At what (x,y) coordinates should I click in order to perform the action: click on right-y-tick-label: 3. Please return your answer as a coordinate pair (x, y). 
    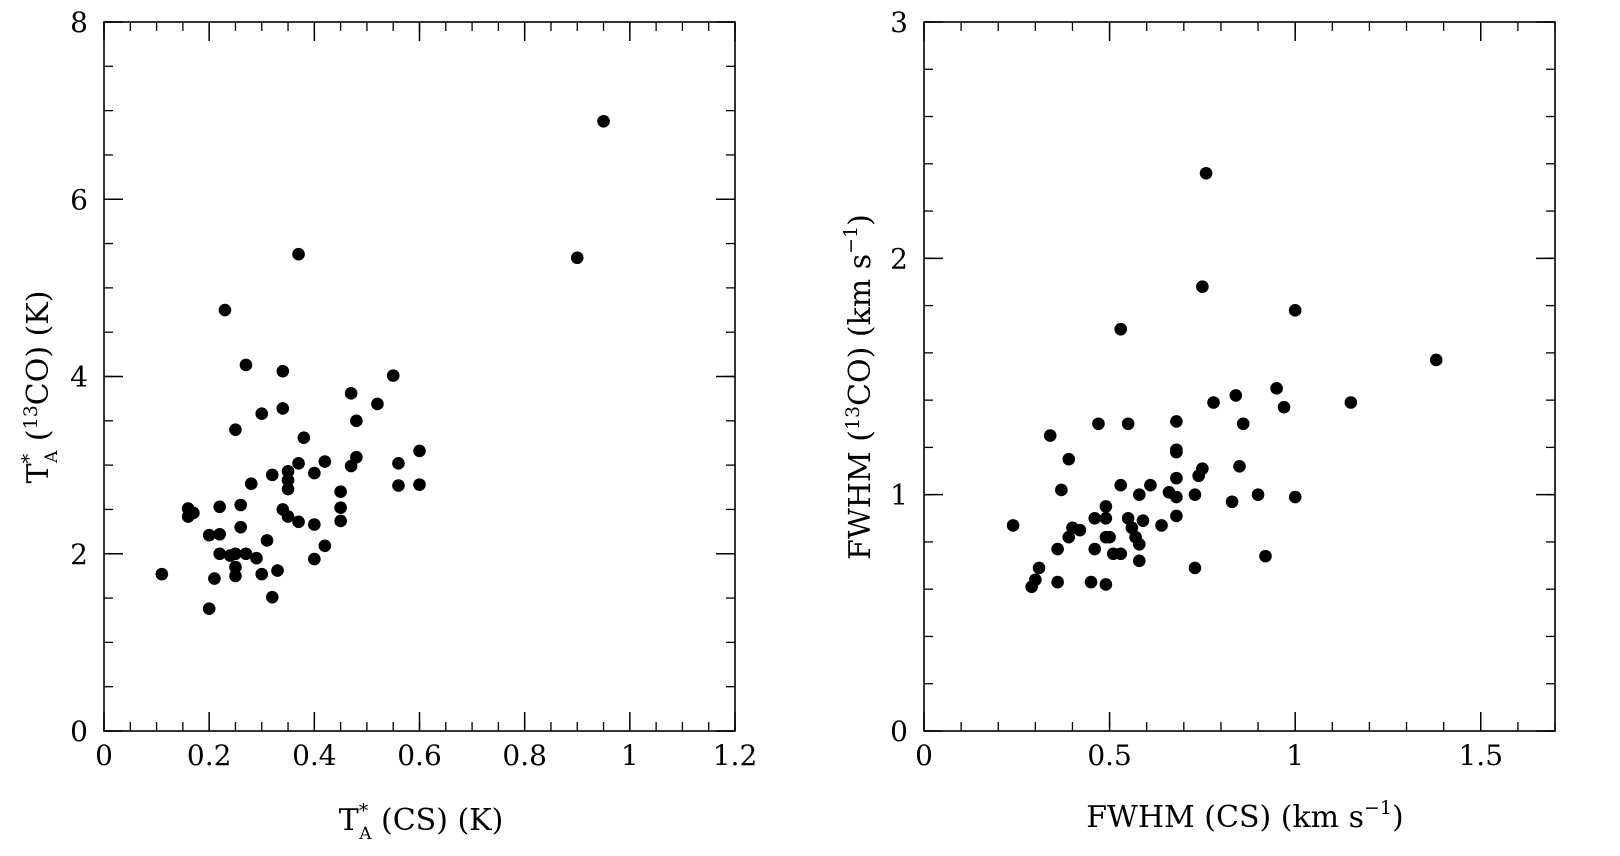
    Looking at the image, I should click on (899, 22).